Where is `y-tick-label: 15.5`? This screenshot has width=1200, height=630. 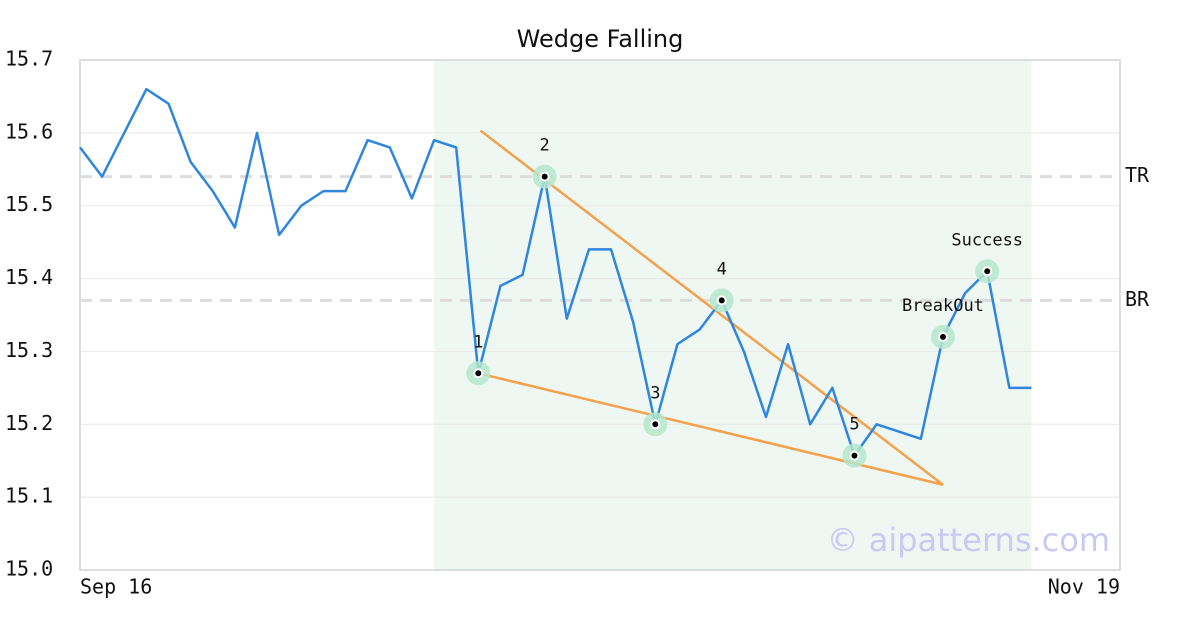 y-tick-label: 15.5 is located at coordinates (29, 204).